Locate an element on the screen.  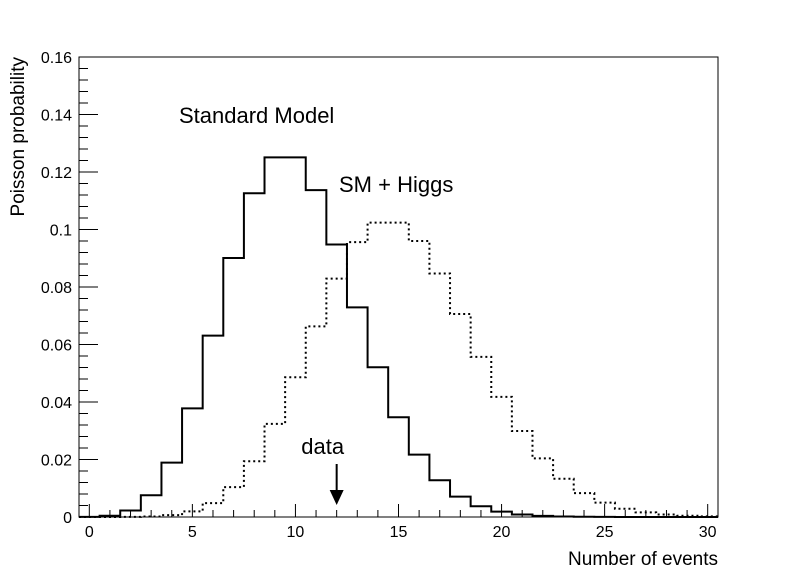
y-tick-label: 0.16 is located at coordinates (56, 58).